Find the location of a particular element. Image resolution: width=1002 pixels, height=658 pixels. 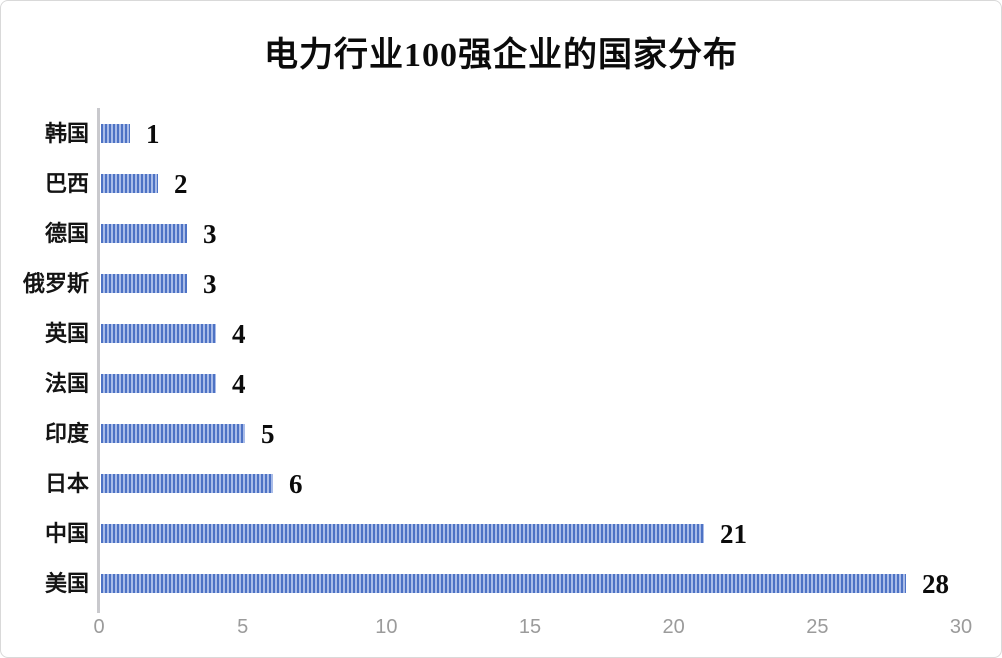

value-label: 28 is located at coordinates (935, 584).